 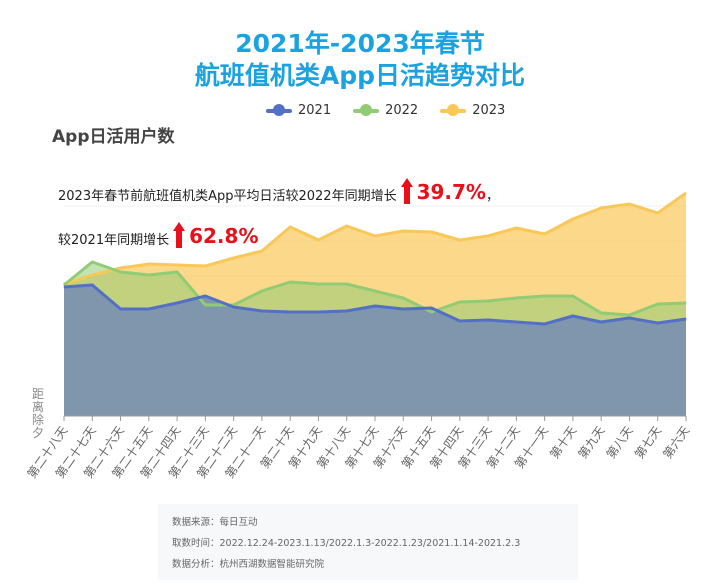 I want to click on chart-subtitle: App日活用户数, so click(x=113, y=137).